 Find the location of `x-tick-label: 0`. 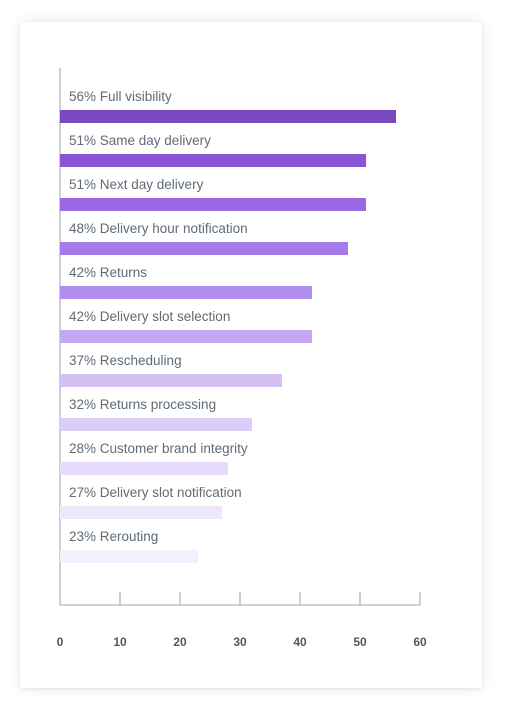

x-tick-label: 0 is located at coordinates (60, 642).